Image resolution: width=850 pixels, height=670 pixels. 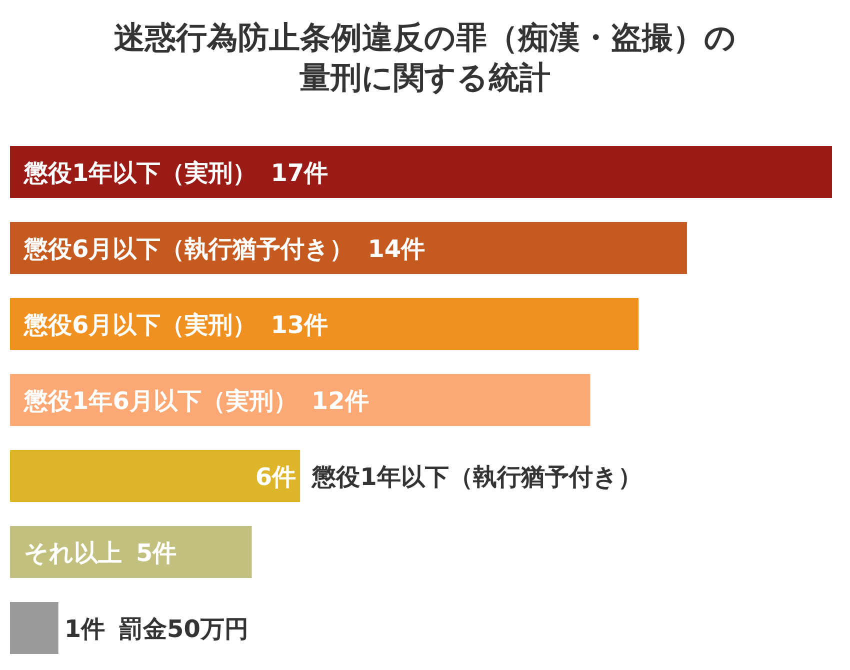 What do you see at coordinates (85, 629) in the screenshot?
I see `data-label: 1件` at bounding box center [85, 629].